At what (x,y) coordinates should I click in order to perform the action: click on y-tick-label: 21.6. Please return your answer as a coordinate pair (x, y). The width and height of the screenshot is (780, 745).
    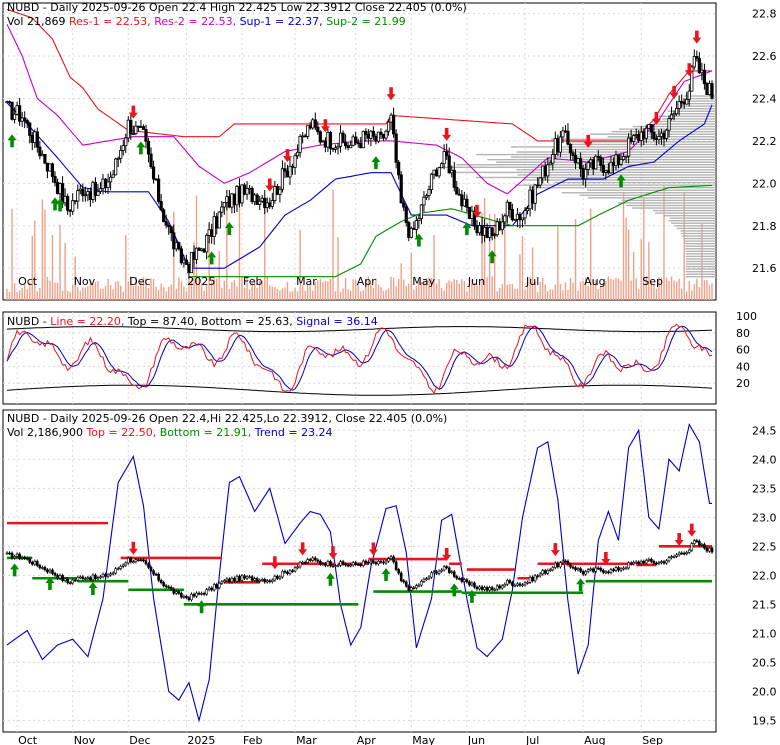
    Looking at the image, I should click on (764, 268).